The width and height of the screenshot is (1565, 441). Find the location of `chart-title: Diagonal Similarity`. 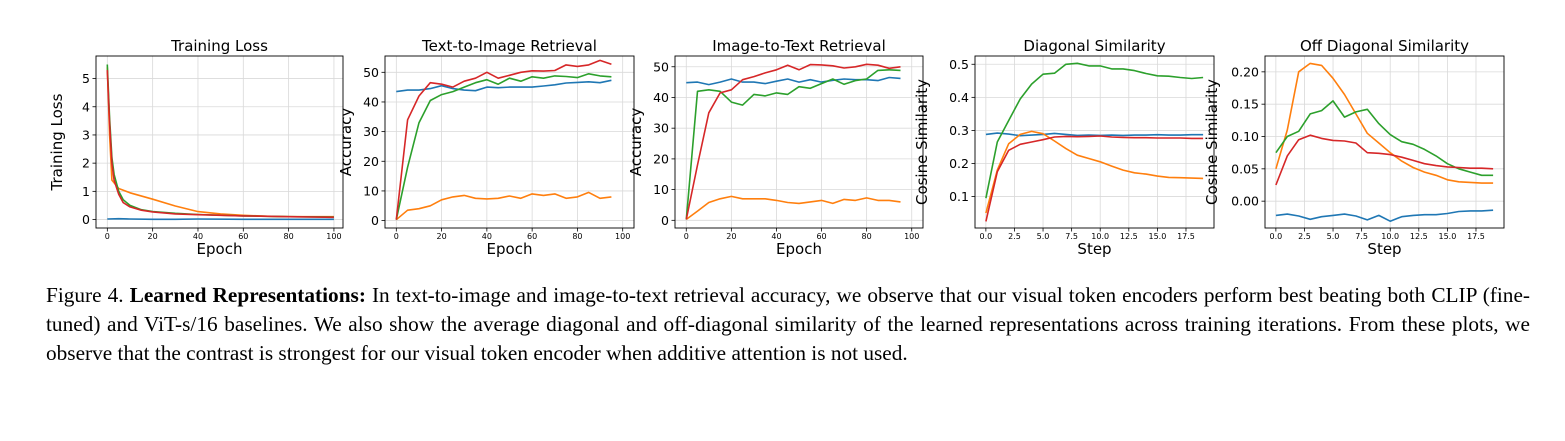

chart-title: Diagonal Similarity is located at coordinates (1094, 46).